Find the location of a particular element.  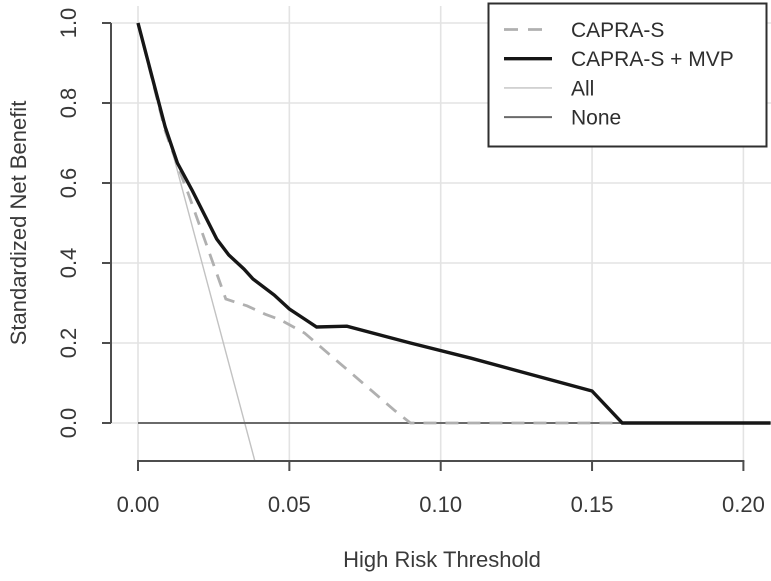

legend-item-label: CAPRA-S + MVP is located at coordinates (652, 59).